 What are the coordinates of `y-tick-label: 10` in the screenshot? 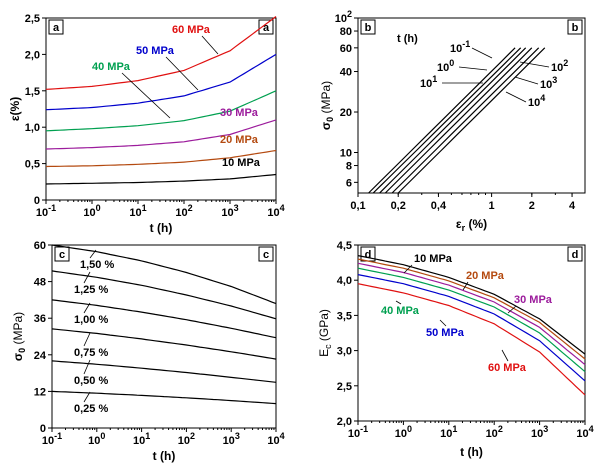 It's located at (346, 154).